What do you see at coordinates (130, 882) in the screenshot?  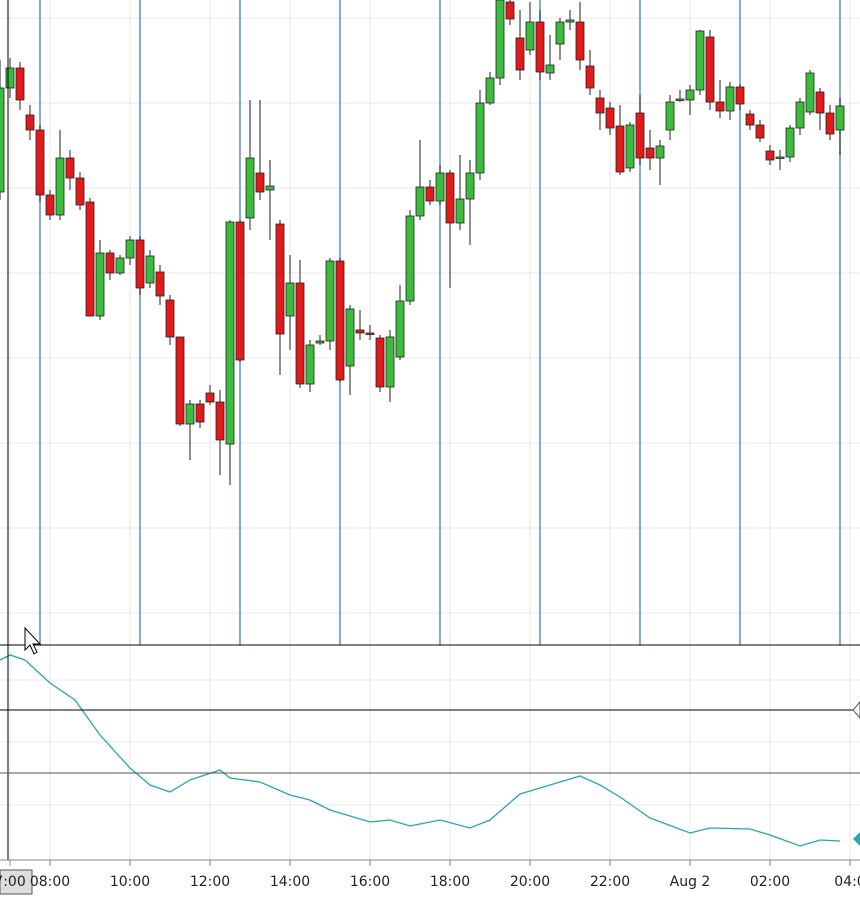 I see `x-tick-label: 10:00` at bounding box center [130, 882].